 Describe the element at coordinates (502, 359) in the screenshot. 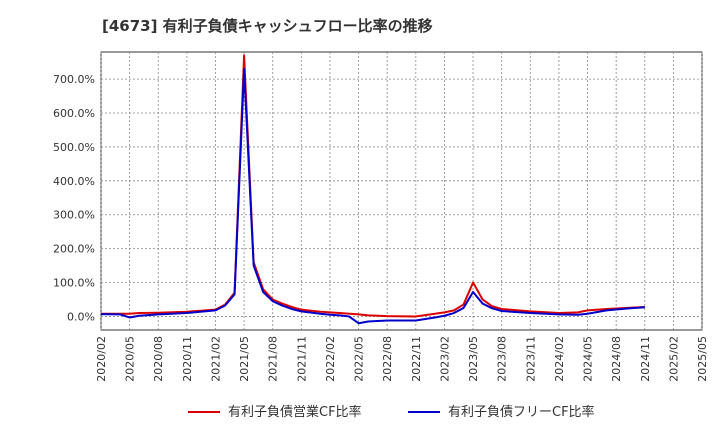

I see `x-tick-label: 2023/08` at that location.